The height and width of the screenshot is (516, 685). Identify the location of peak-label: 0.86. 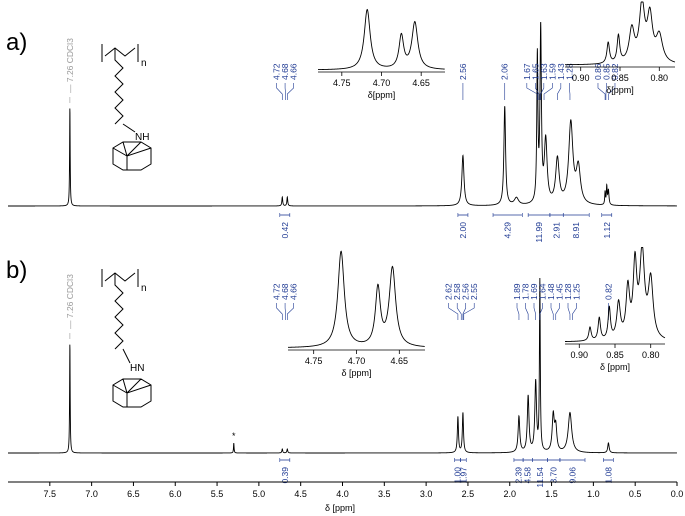
(598, 71).